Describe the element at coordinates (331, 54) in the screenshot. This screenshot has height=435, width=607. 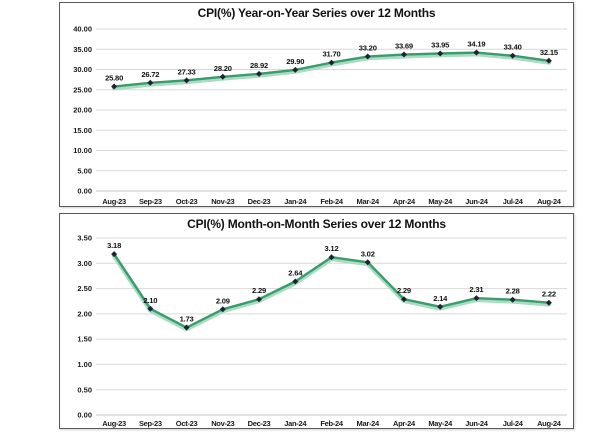
I see `data-point-label: 31.70` at that location.